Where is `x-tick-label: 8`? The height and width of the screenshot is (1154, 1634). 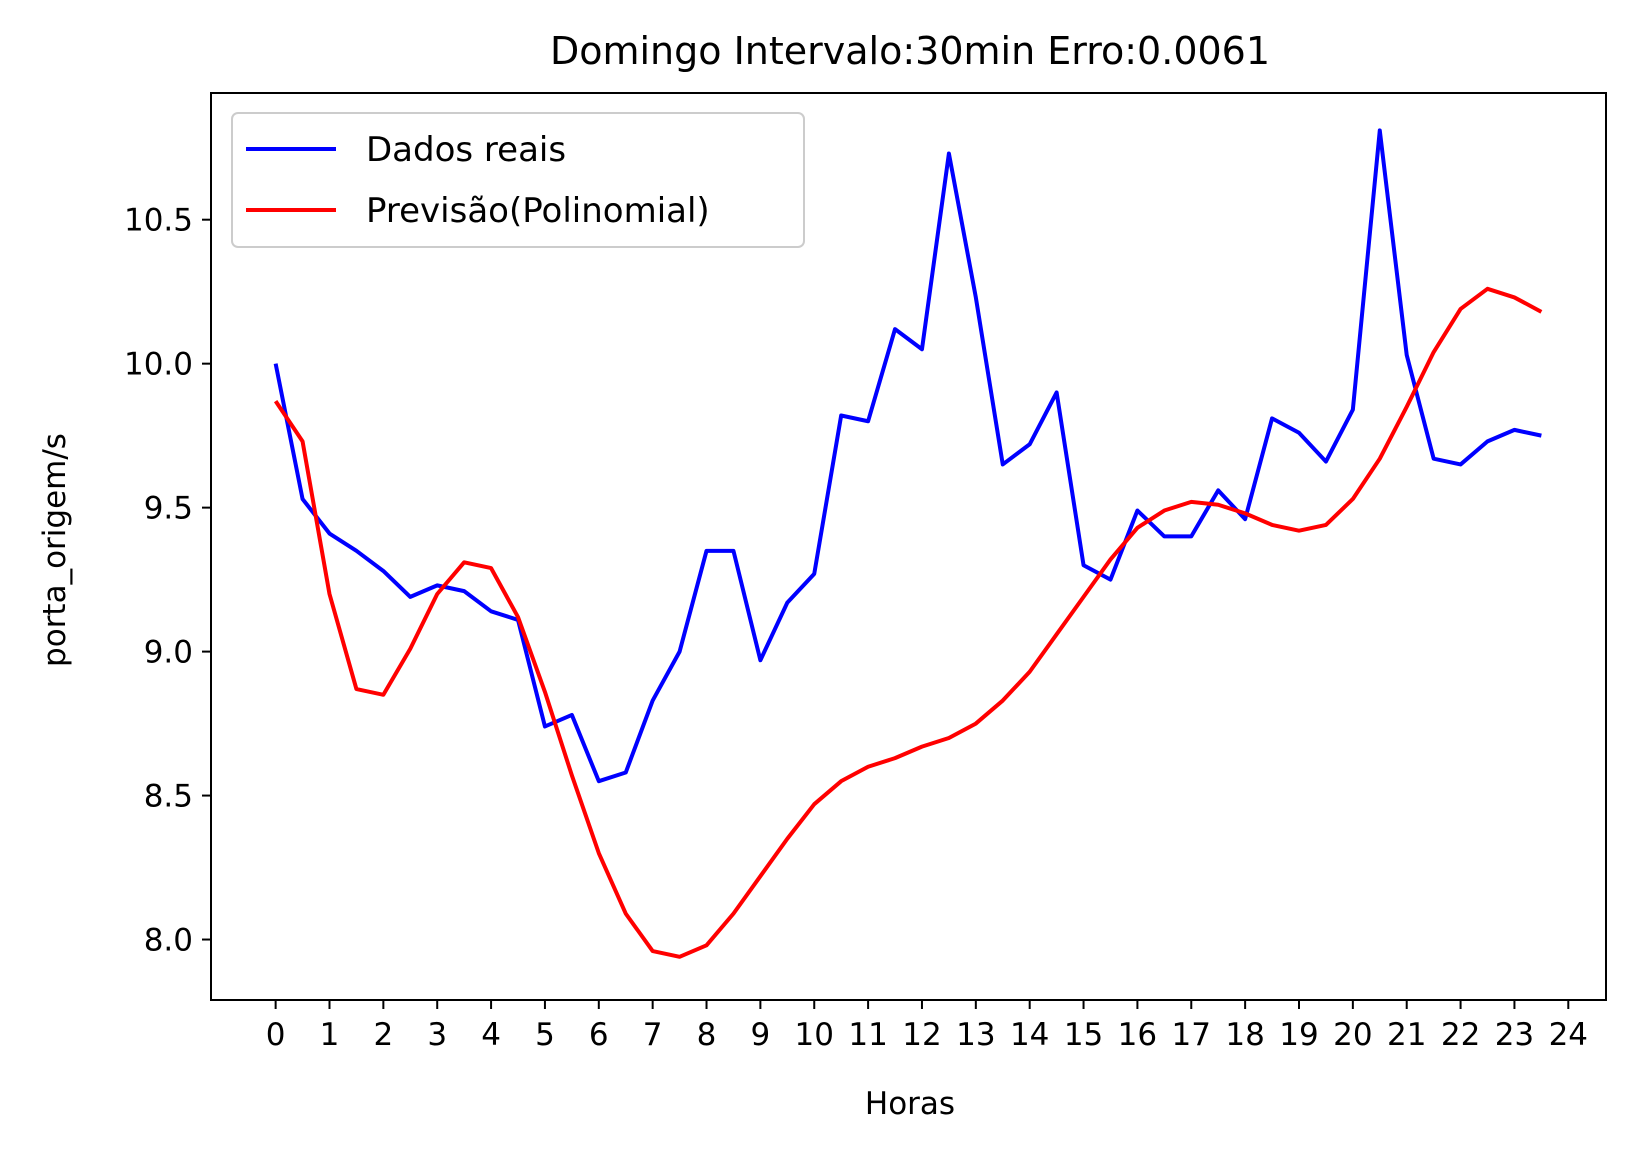
x-tick-label: 8 is located at coordinates (707, 1035).